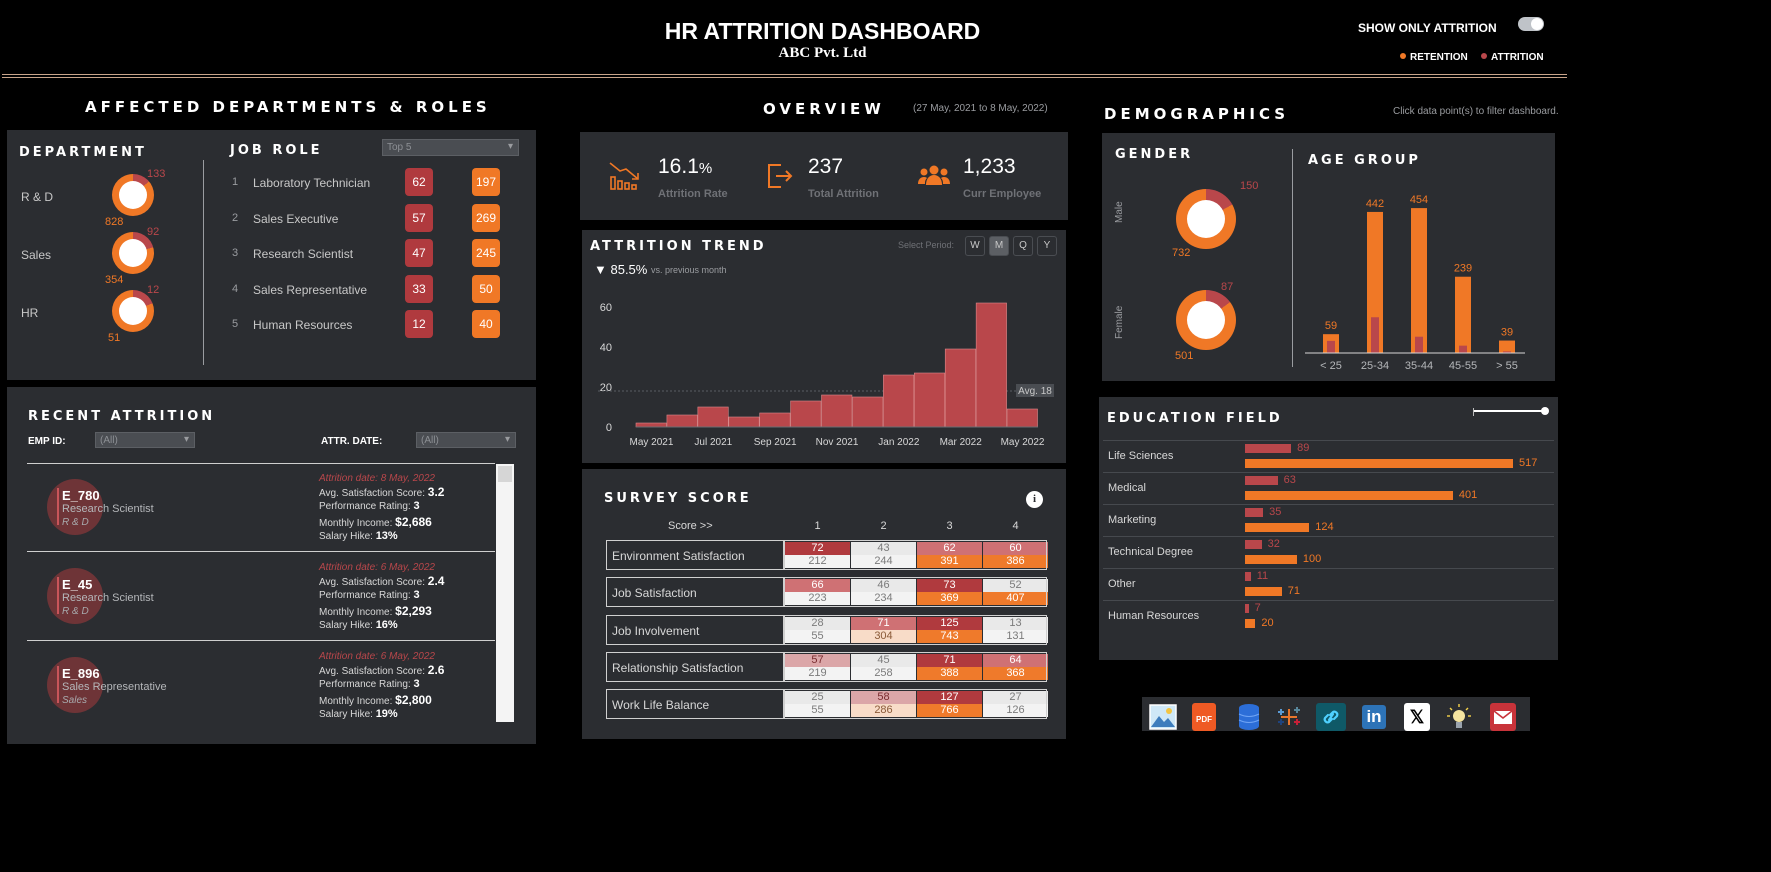 Image resolution: width=1771 pixels, height=872 pixels. Describe the element at coordinates (1289, 717) in the screenshot. I see `tableau-icon` at that location.